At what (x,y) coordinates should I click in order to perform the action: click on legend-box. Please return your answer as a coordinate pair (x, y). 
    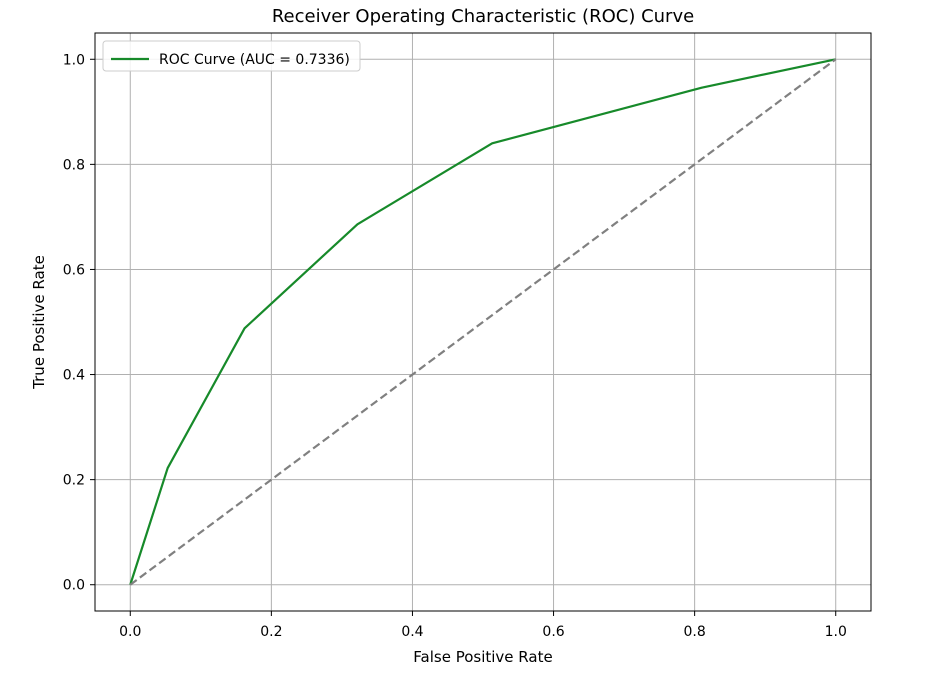
    Looking at the image, I should click on (231, 56).